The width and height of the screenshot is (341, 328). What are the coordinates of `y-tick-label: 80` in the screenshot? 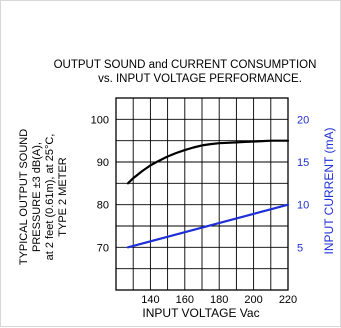 It's located at (103, 206).